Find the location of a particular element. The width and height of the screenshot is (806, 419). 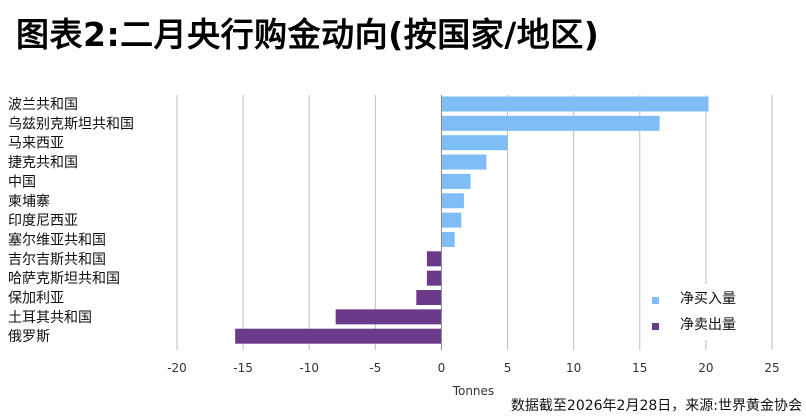

category-label: 马来西亚 is located at coordinates (36, 144).